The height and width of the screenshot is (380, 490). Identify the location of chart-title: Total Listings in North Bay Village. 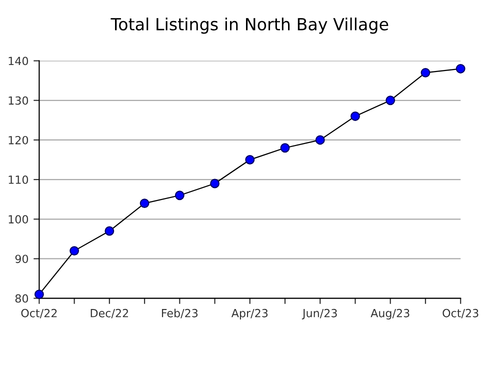
(249, 26).